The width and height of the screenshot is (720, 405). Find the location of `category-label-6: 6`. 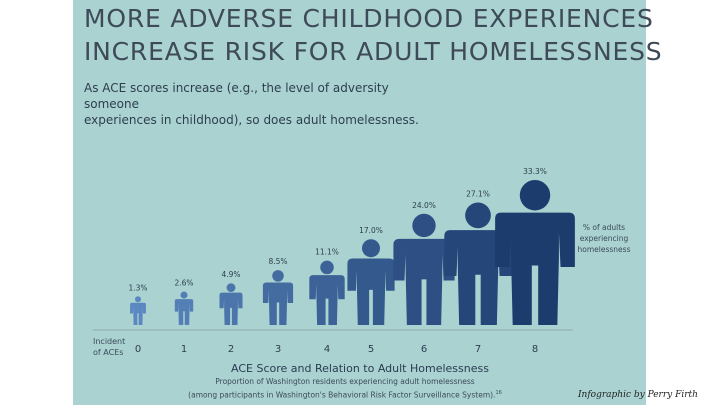

category-label-6: 6 is located at coordinates (424, 349).